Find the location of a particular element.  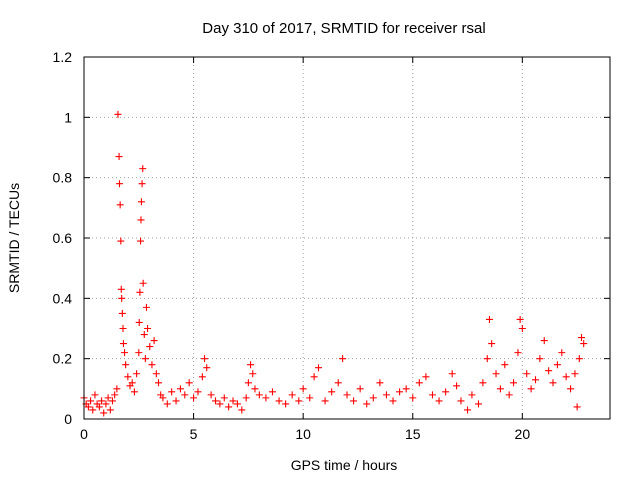

x-tick-label: 0 is located at coordinates (84, 434).